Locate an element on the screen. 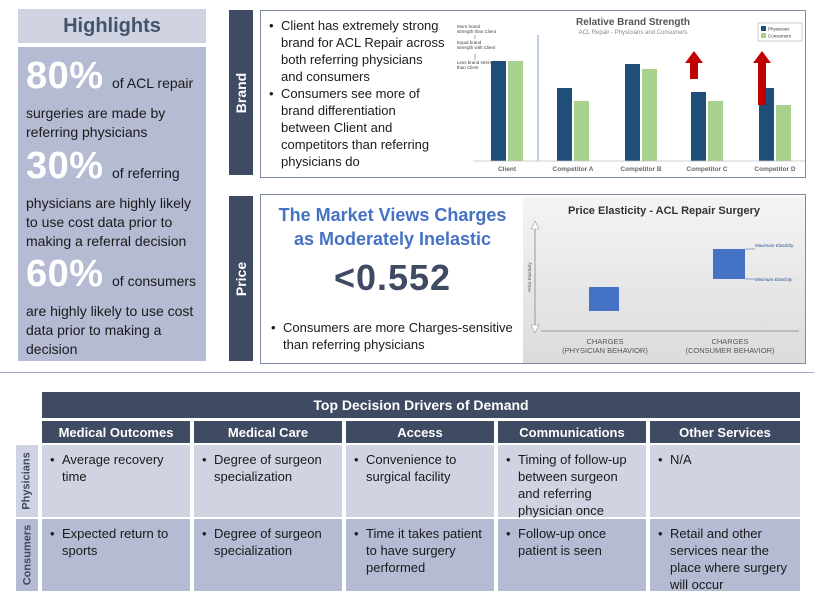 Image resolution: width=814 pixels, height=600 pixels. category-label: Competitor A is located at coordinates (573, 169).